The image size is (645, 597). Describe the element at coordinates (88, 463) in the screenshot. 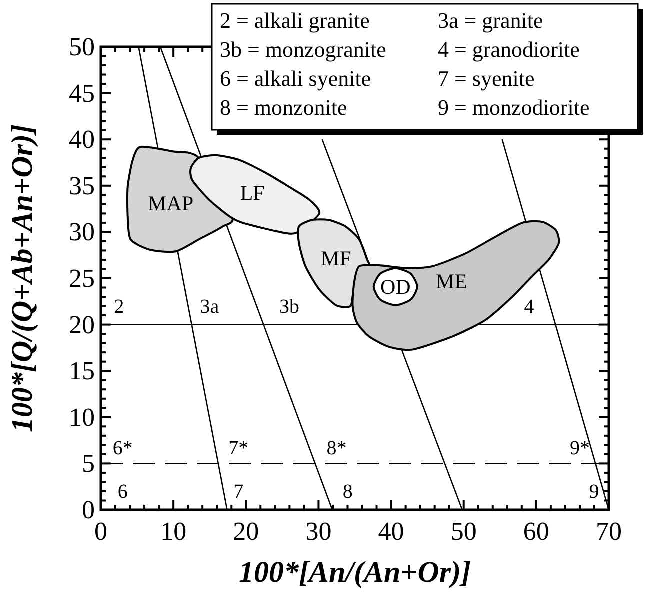

I see `y-tick-label: 5` at that location.